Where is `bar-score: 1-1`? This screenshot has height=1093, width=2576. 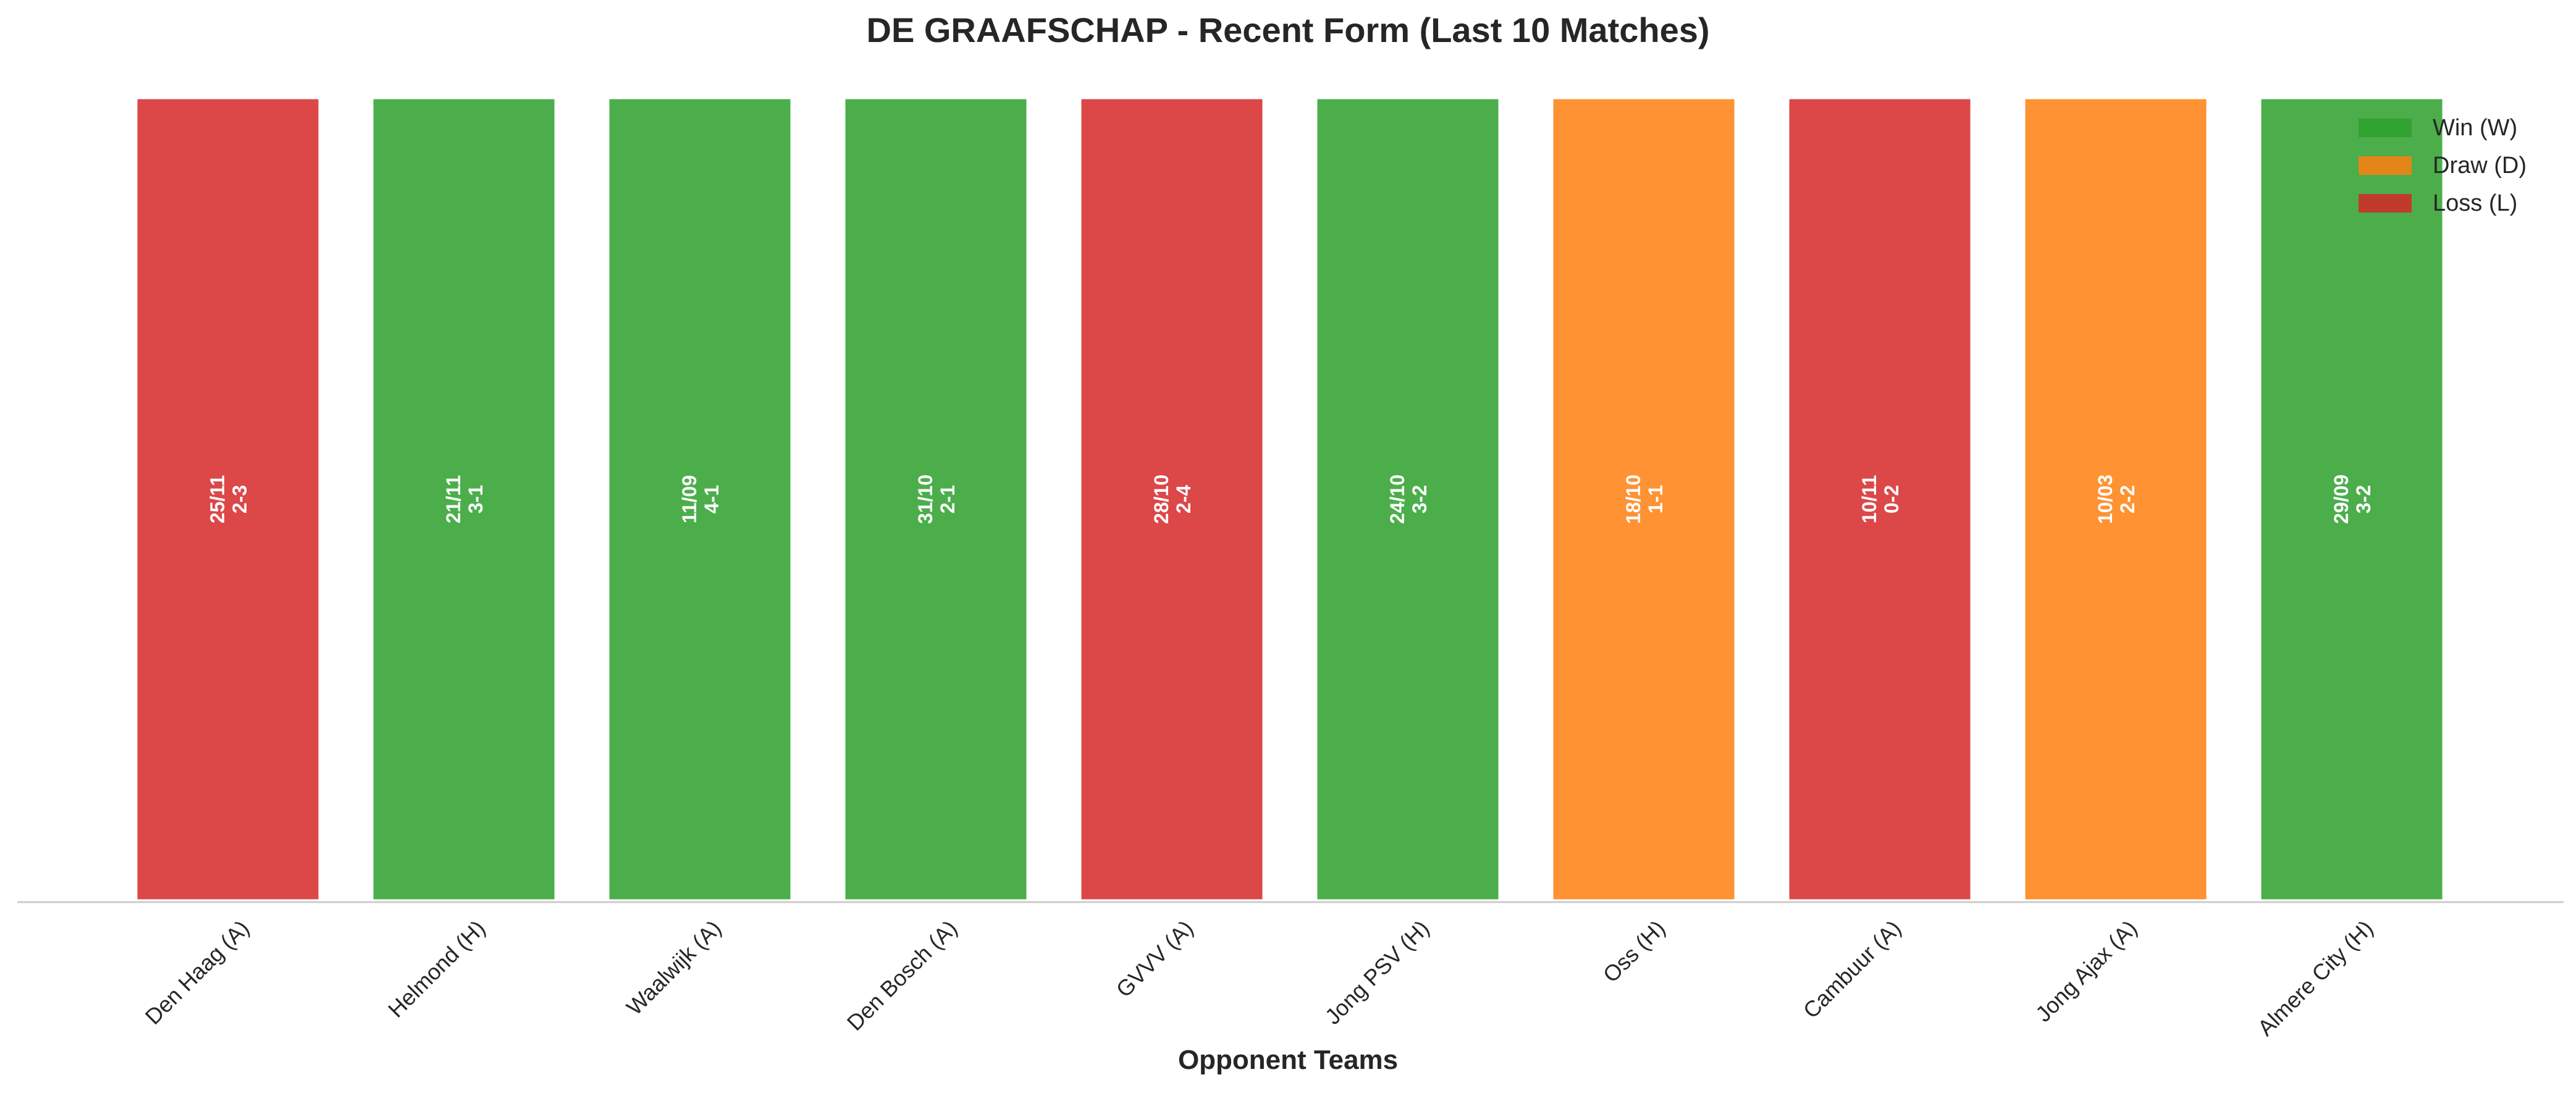
bar-score: 1-1 is located at coordinates (1655, 499).